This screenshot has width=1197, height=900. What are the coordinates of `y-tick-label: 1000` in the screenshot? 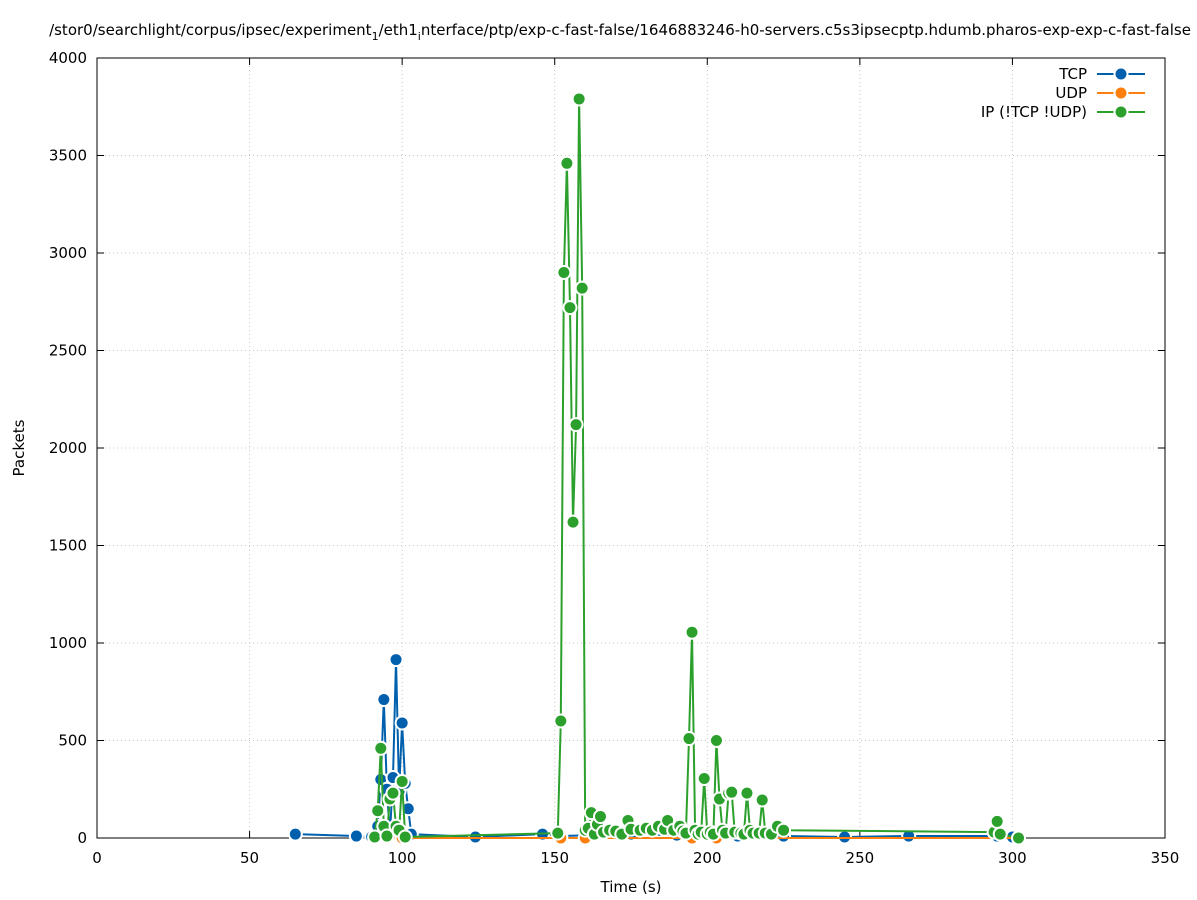 It's located at (68, 643).